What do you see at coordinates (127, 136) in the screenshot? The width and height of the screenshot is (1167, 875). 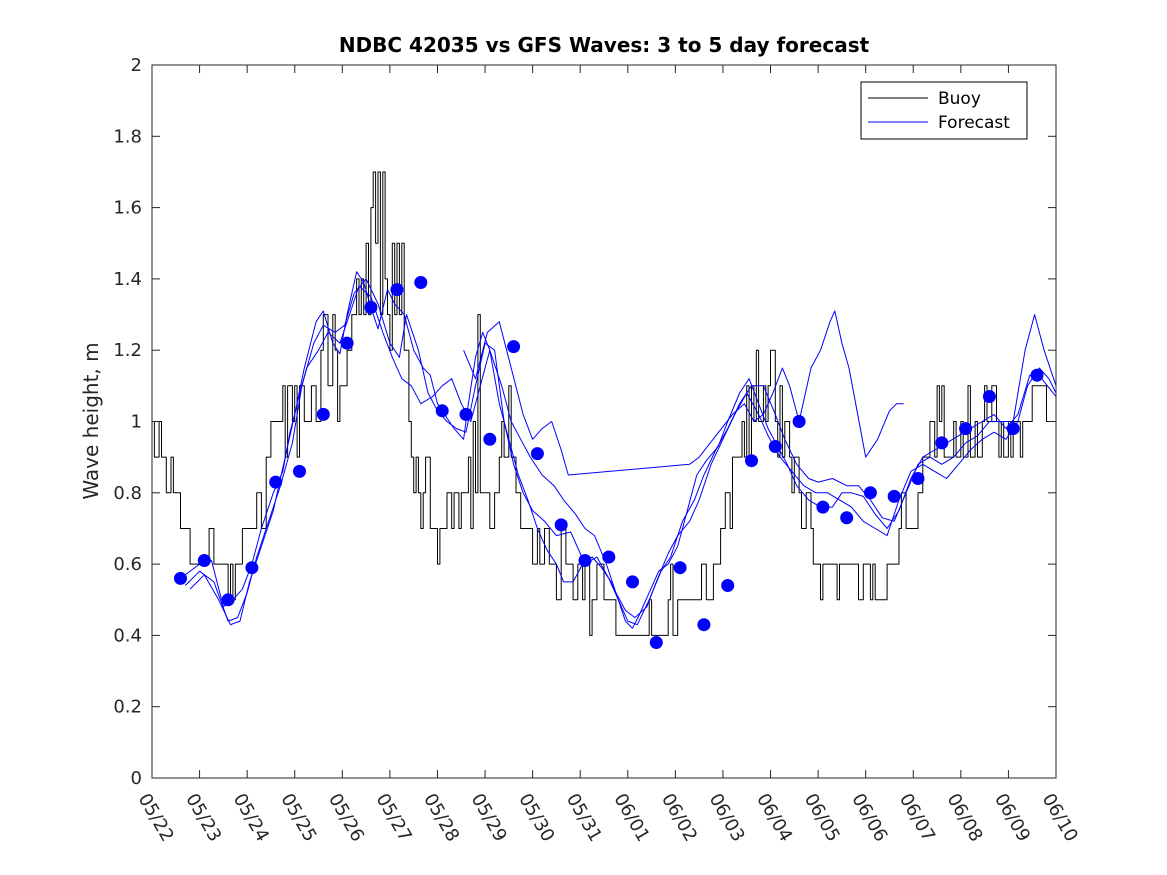 I see `y-tick-label: 1.8` at bounding box center [127, 136].